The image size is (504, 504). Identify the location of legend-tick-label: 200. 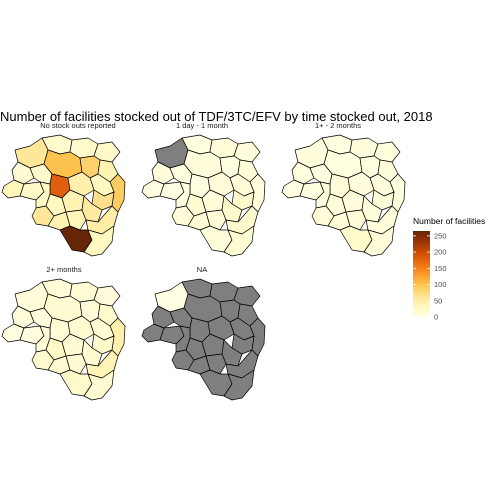
(440, 252).